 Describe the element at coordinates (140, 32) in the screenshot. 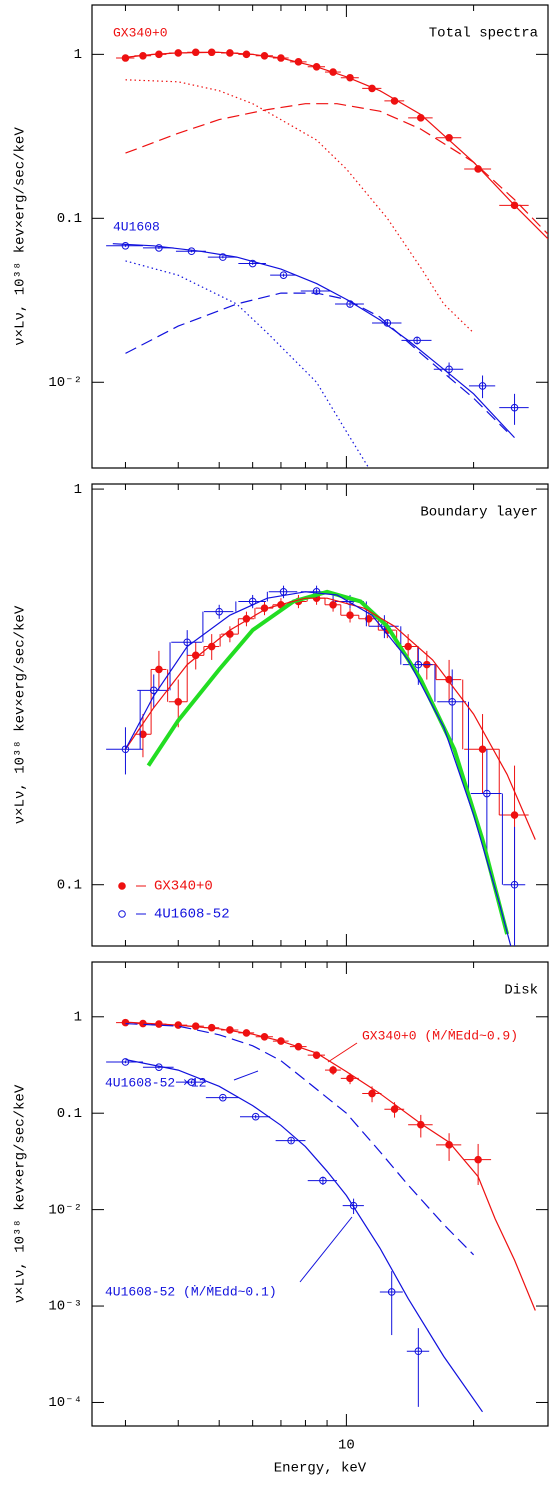

I see `annotation: GX340+0` at that location.